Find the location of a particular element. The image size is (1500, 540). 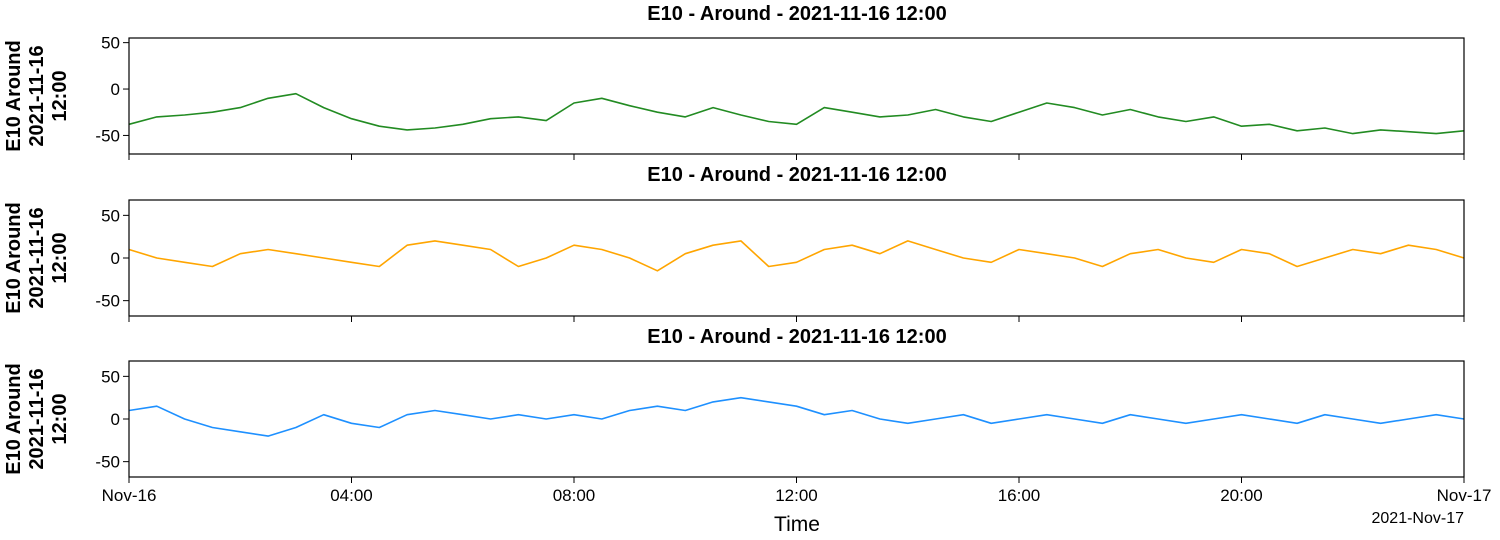

xtick-label: 16:00 is located at coordinates (1019, 495).